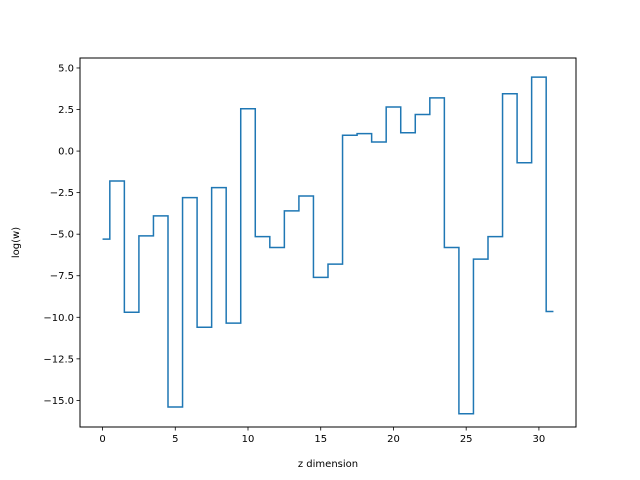  What do you see at coordinates (328, 464) in the screenshot?
I see `x-axis-label: z dimension` at bounding box center [328, 464].